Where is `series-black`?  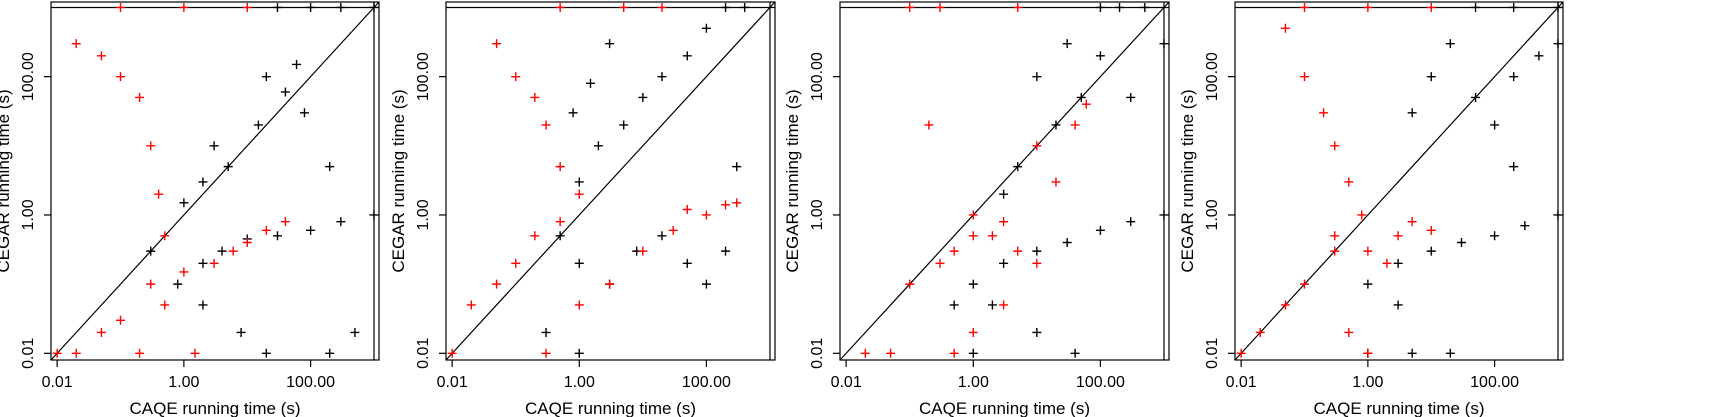
series-black is located at coordinates (645, 180).